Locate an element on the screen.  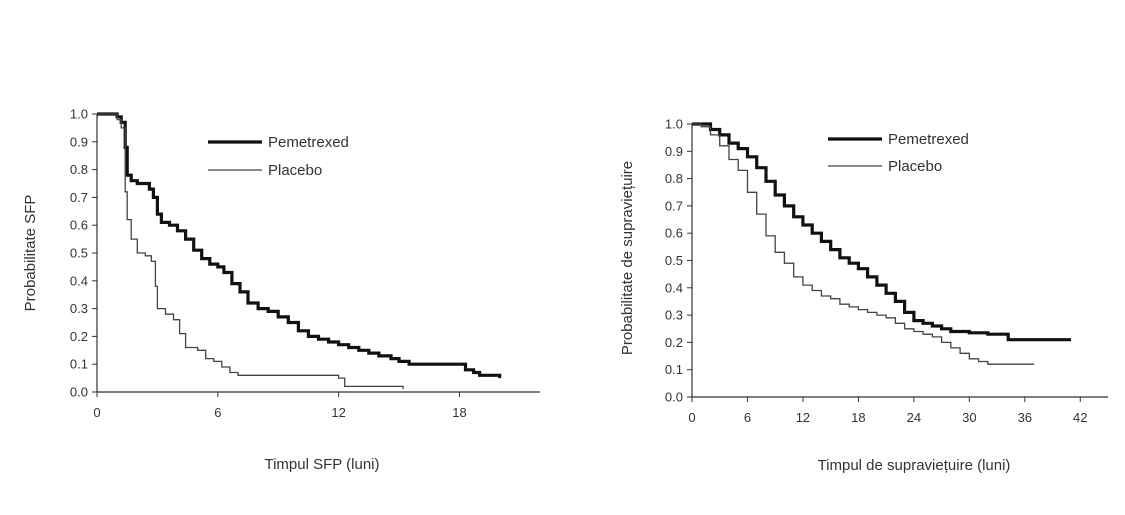
chart2-y-tick-label: 0.3 is located at coordinates (674, 315).